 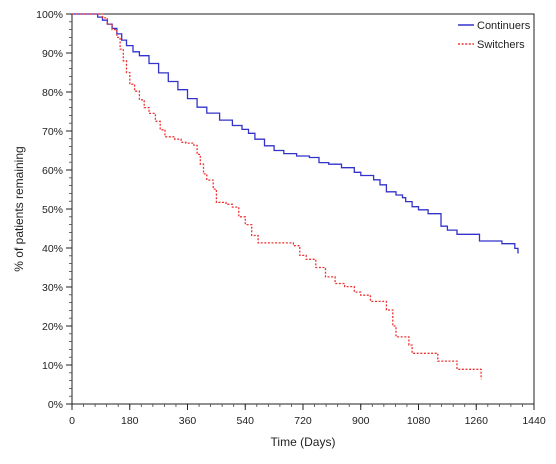 I want to click on x-tick-label: 180, so click(x=130, y=421).